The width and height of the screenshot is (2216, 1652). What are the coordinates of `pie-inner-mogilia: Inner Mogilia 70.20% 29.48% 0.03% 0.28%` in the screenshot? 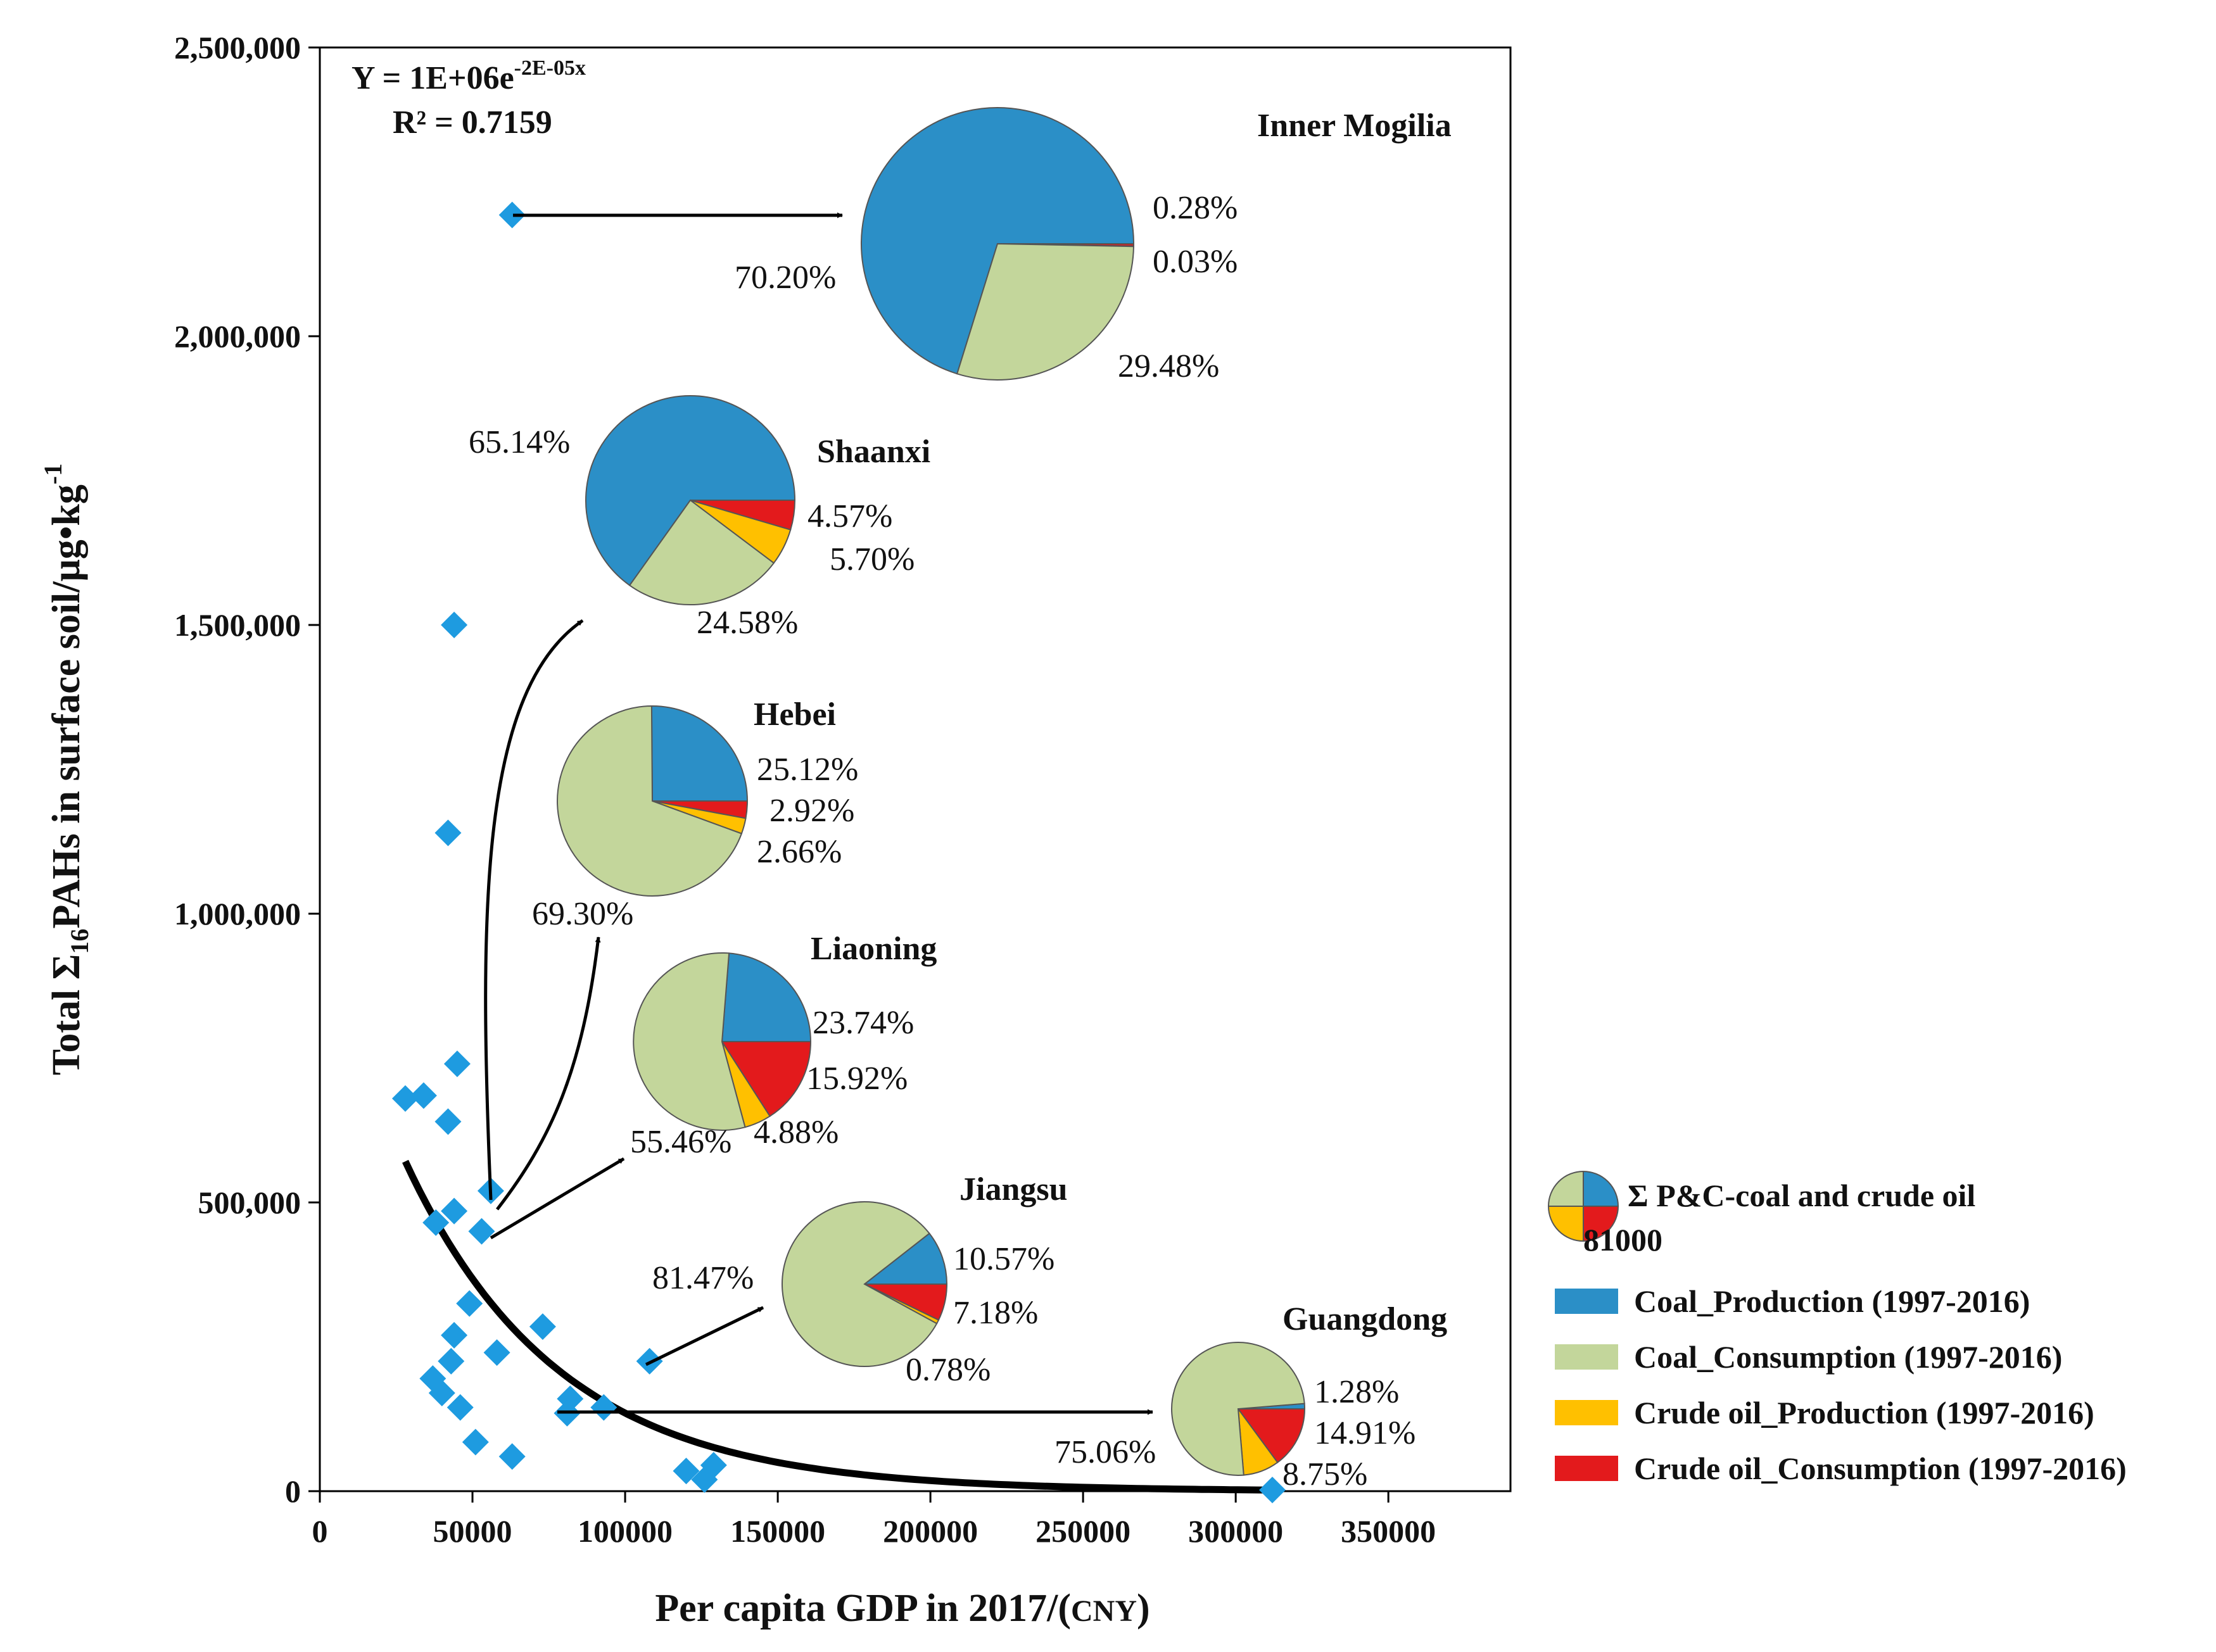 It's located at (1093, 246).